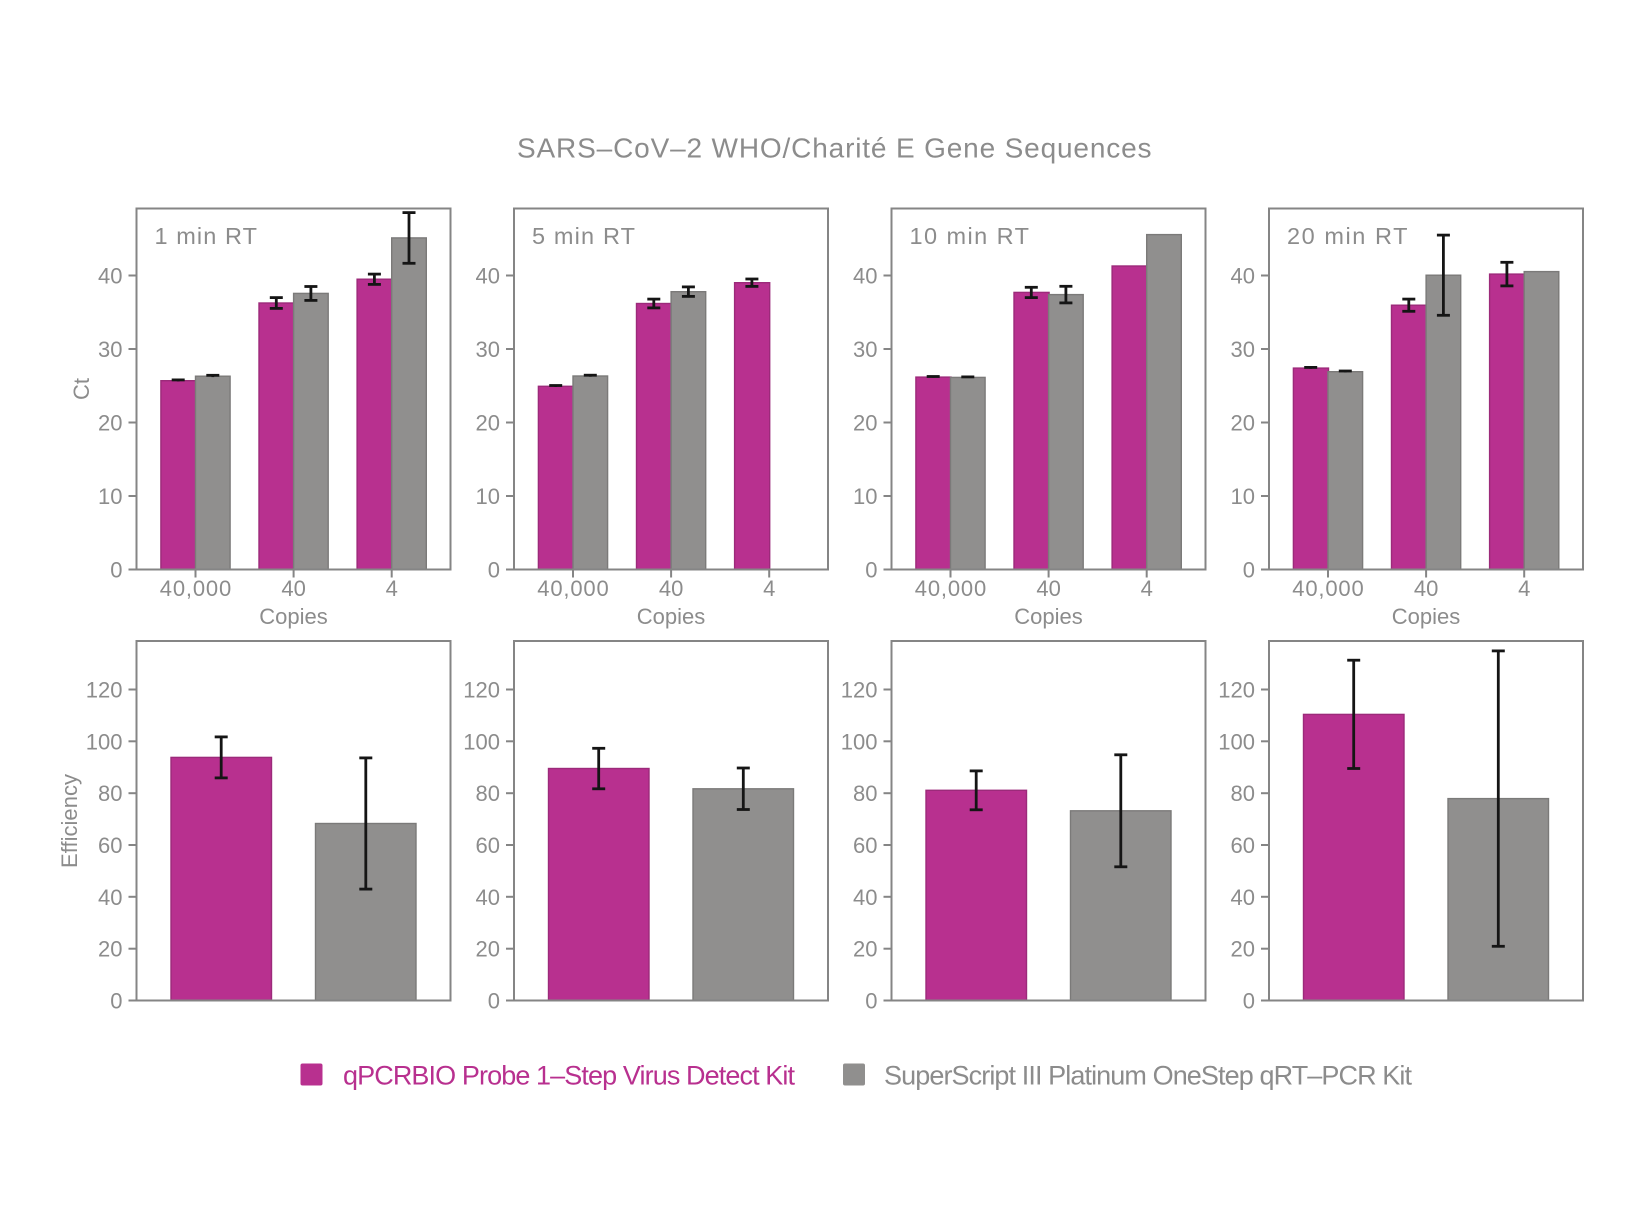 The image size is (1640, 1231). Describe the element at coordinates (81, 389) in the screenshot. I see `svg-text: Ct` at that location.